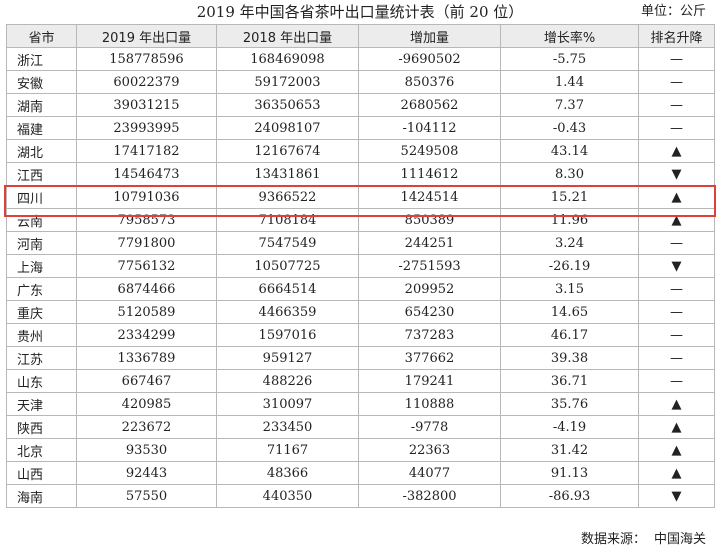  I want to click on cell-province: 北京, so click(41, 450).